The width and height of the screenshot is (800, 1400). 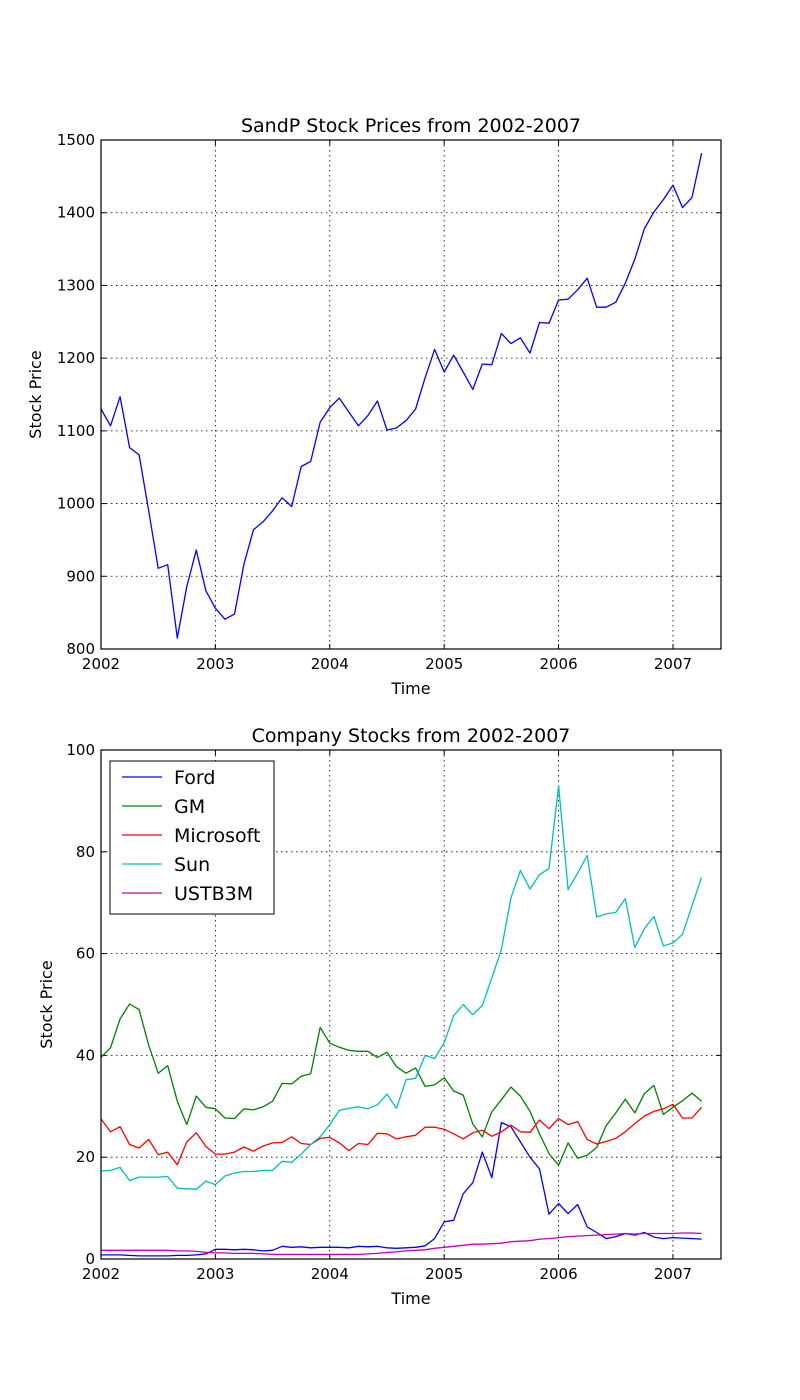 What do you see at coordinates (411, 126) in the screenshot?
I see `chart-title: SandP Stock Prices from 2002-2007` at bounding box center [411, 126].